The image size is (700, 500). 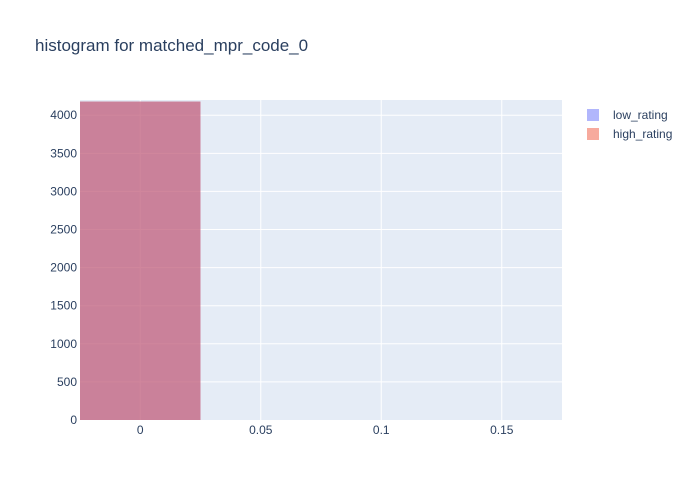 What do you see at coordinates (261, 430) in the screenshot?
I see `x-tick-label: 0.05` at bounding box center [261, 430].